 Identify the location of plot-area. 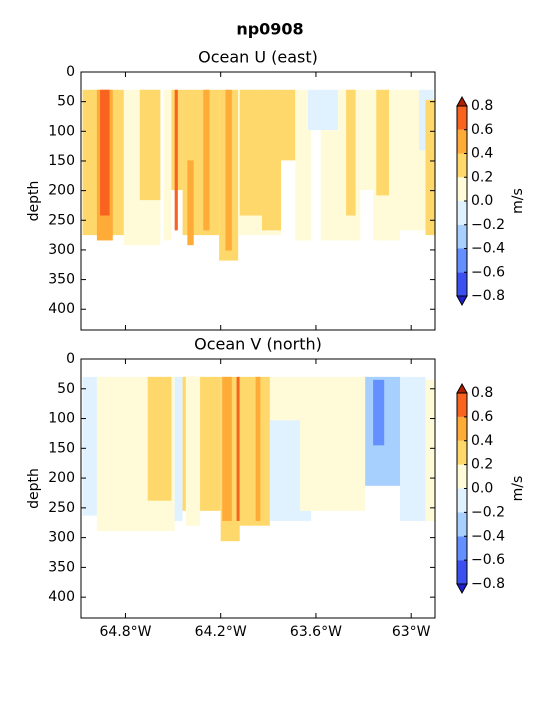
(258, 459).